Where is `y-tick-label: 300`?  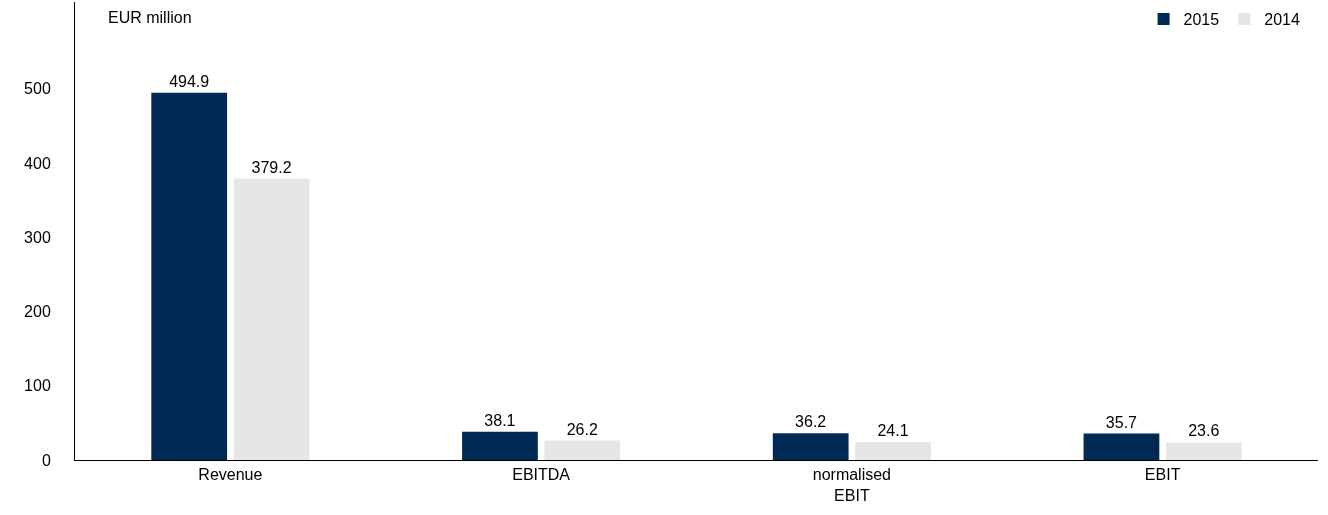 y-tick-label: 300 is located at coordinates (37, 237).